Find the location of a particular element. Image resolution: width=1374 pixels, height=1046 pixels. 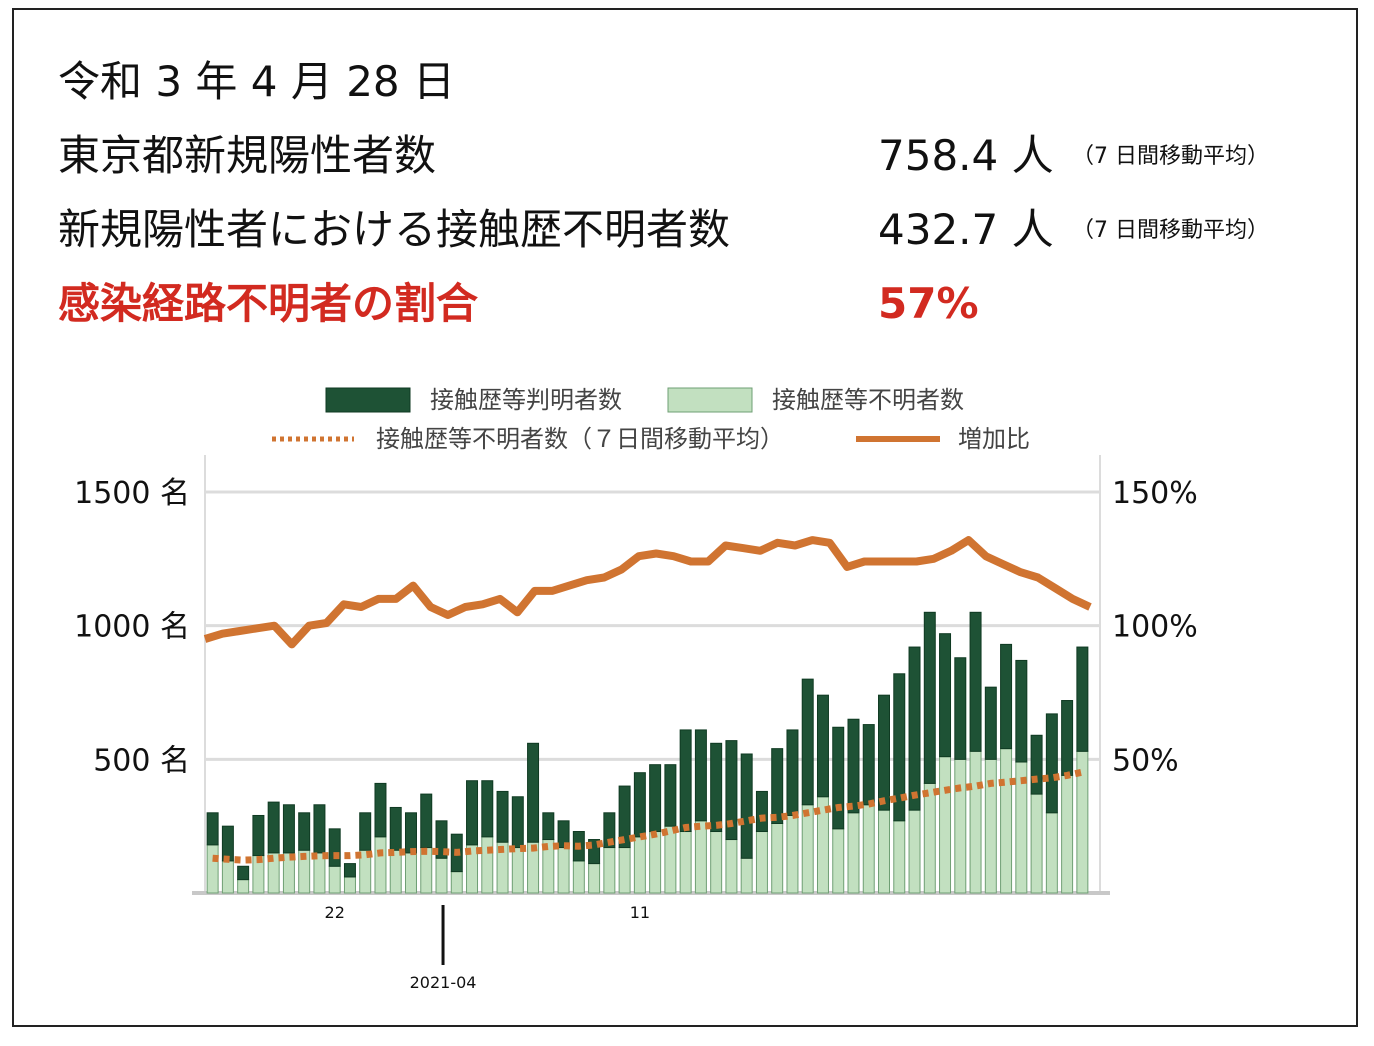

untraced-value: 432.7 人 is located at coordinates (966, 229).